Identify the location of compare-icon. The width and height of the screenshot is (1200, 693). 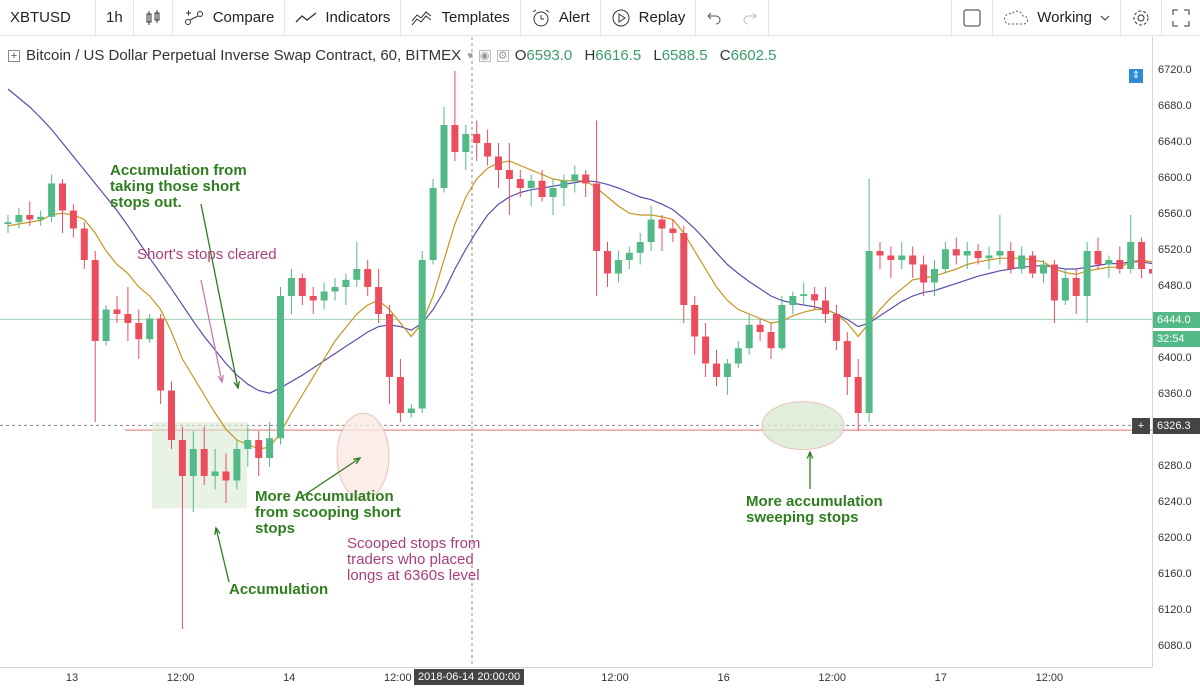
(194, 18).